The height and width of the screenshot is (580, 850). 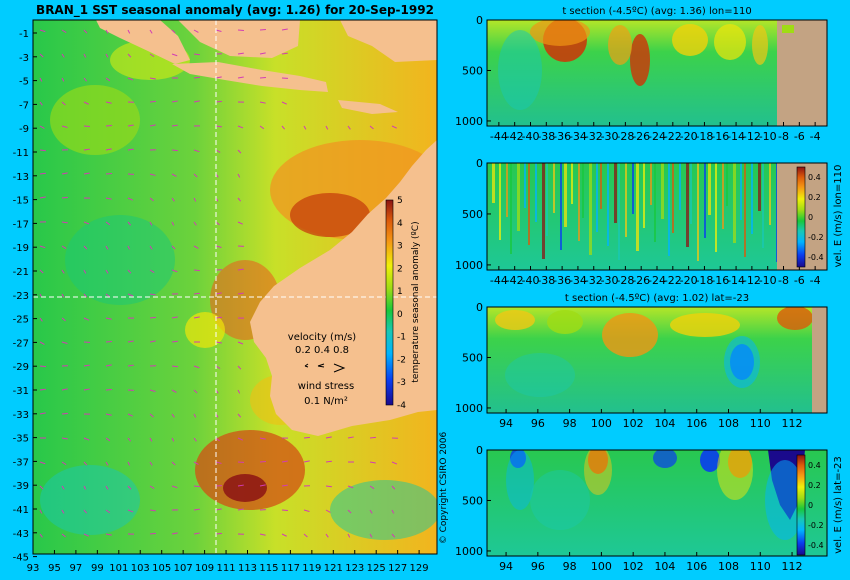 What do you see at coordinates (799, 280) in the screenshot?
I see `section-x-tick-label: -6` at bounding box center [799, 280].